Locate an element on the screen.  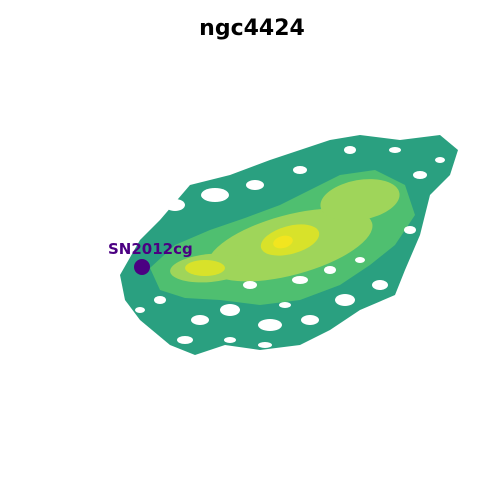
emission-core-sw is located at coordinates (205, 268).